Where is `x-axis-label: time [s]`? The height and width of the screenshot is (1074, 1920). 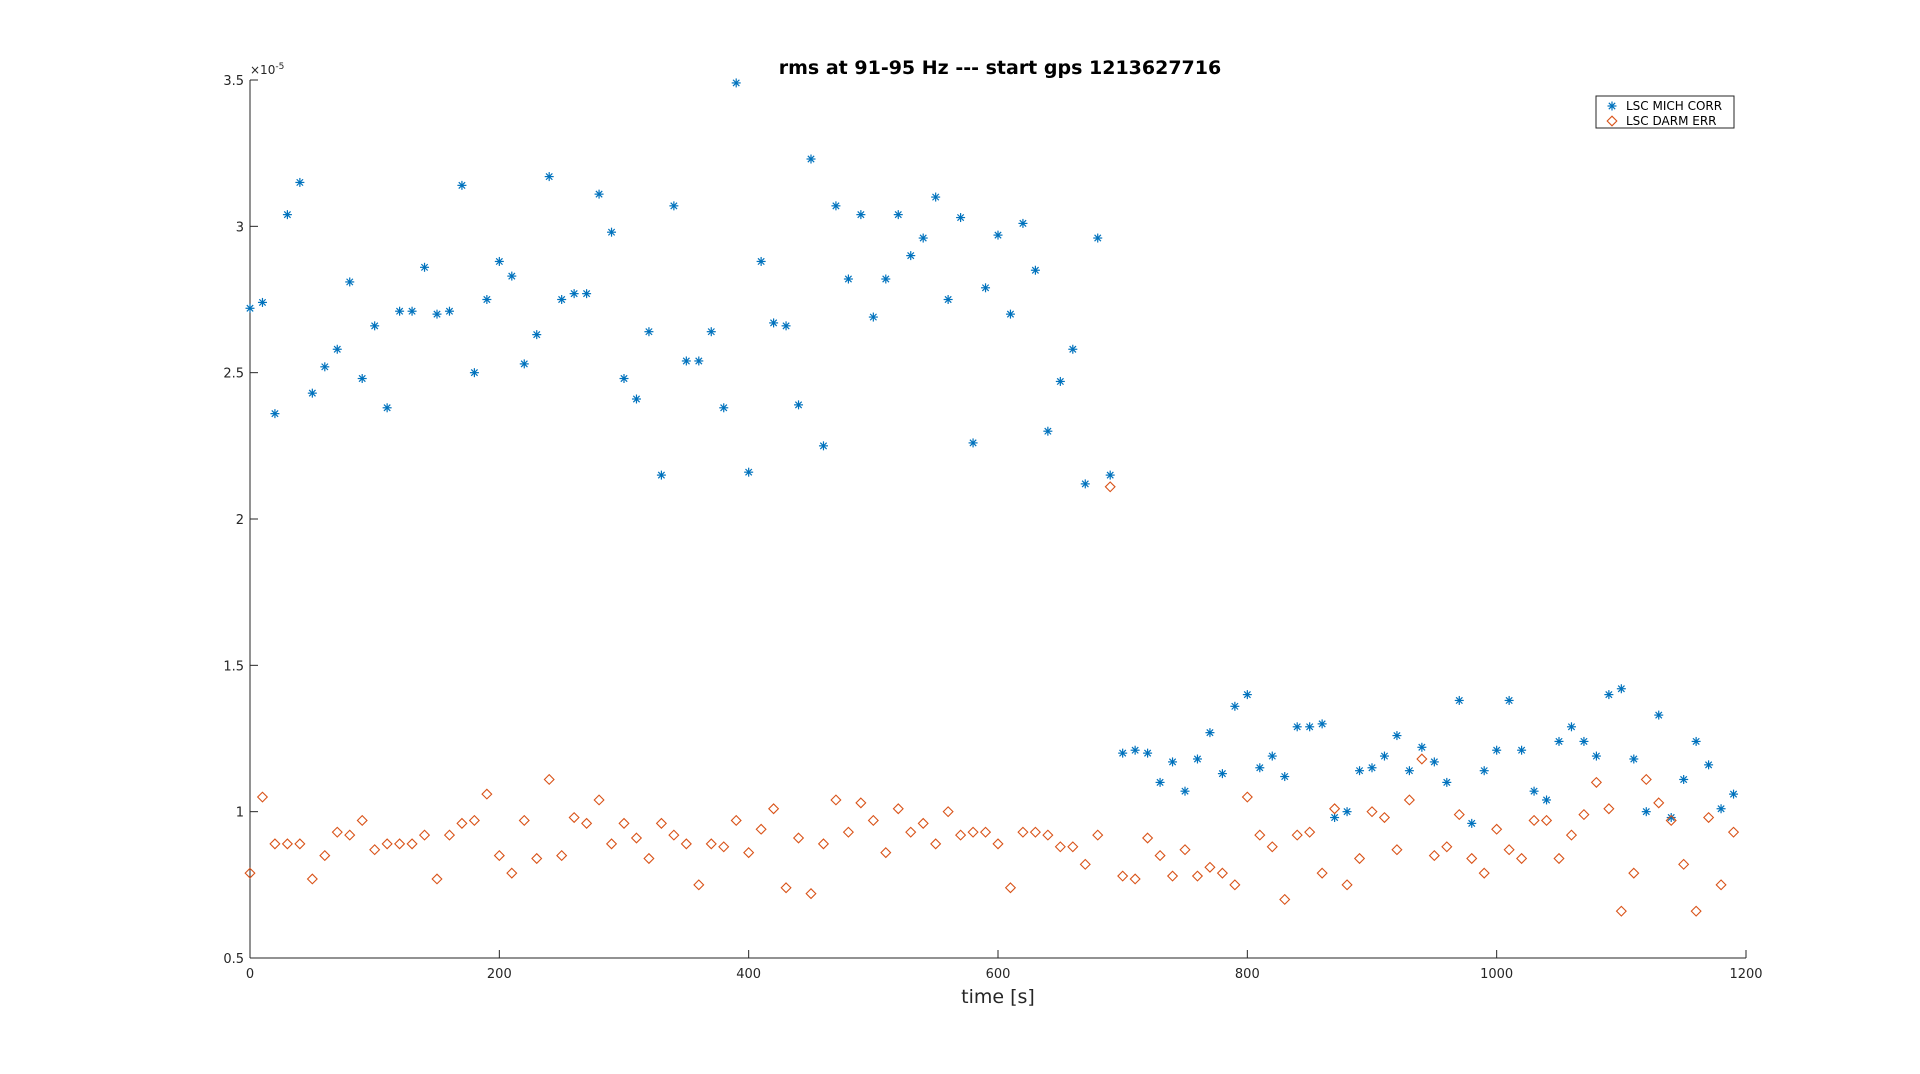 x-axis-label: time [s] is located at coordinates (998, 997).